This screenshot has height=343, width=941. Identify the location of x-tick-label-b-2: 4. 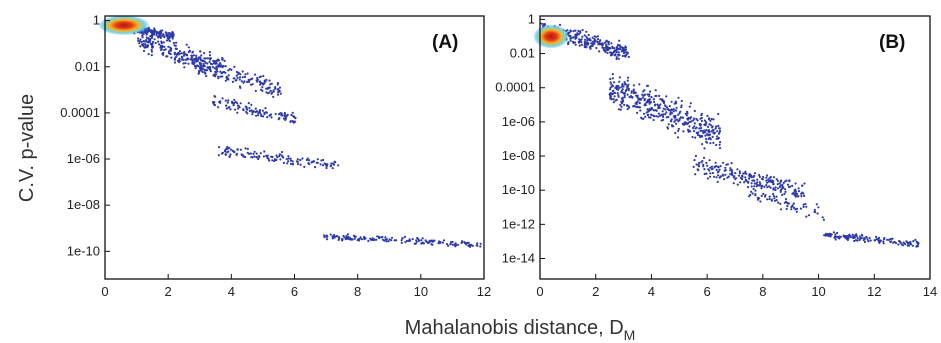
(651, 291).